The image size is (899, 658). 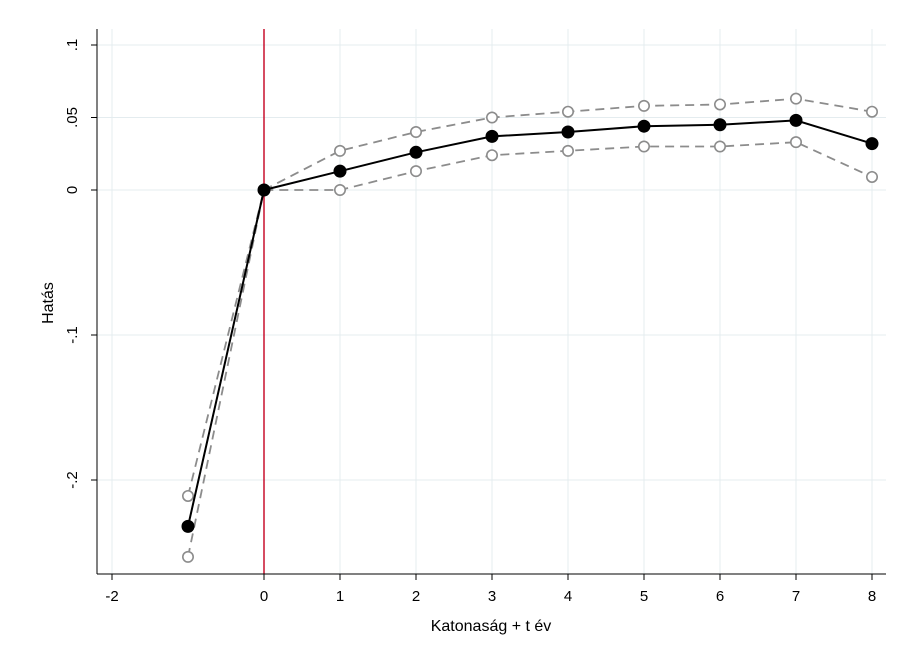 What do you see at coordinates (72, 45) in the screenshot?
I see `y-tick-label: .1` at bounding box center [72, 45].